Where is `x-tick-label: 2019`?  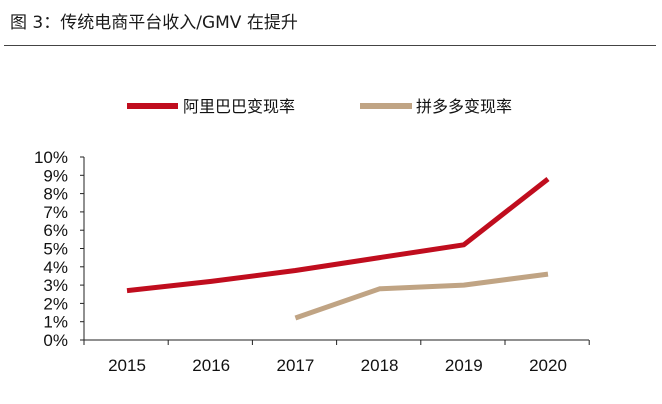
x-tick-label: 2019 is located at coordinates (464, 365).